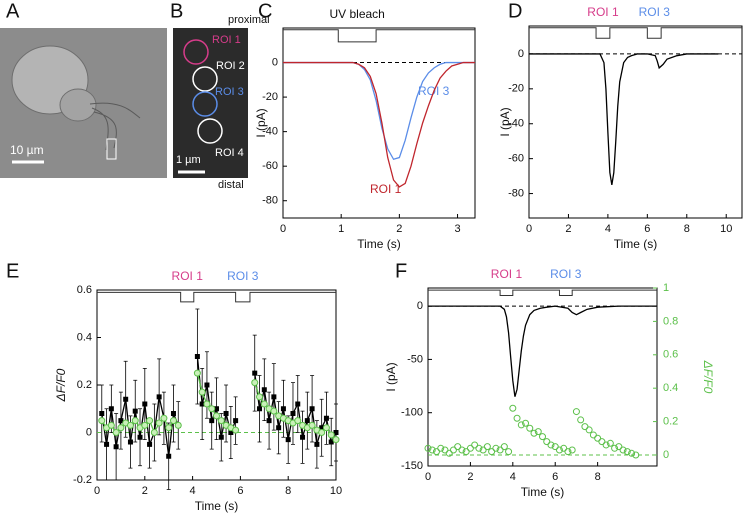  What do you see at coordinates (356, 14) in the screenshot?
I see `stimulus-label: UV bleach` at bounding box center [356, 14].